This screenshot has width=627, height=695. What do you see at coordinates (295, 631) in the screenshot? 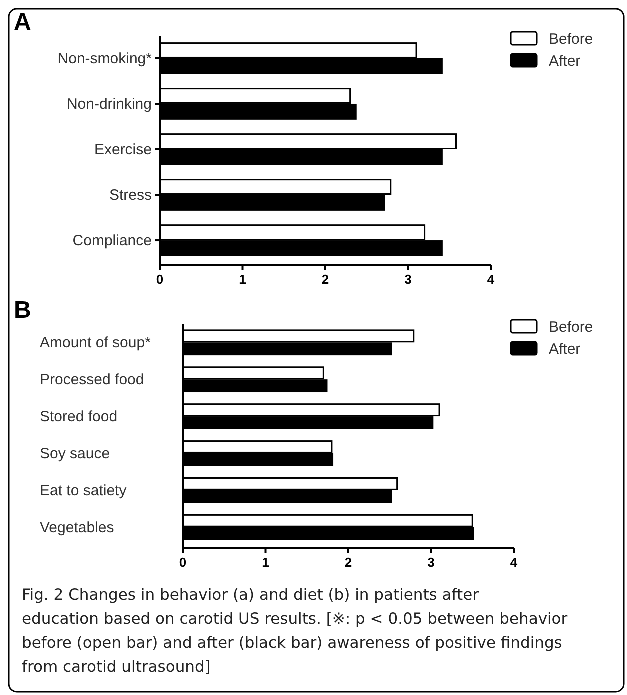
I see `caption: Fig. 2 Changes in behavior (a) and diet (b) in patients after education based on carotid US results. [※: p < 0.05 between behavior before (open bar) and after (black bar) awareness of positive findings from carotid ultrasound]` at bounding box center [295, 631].